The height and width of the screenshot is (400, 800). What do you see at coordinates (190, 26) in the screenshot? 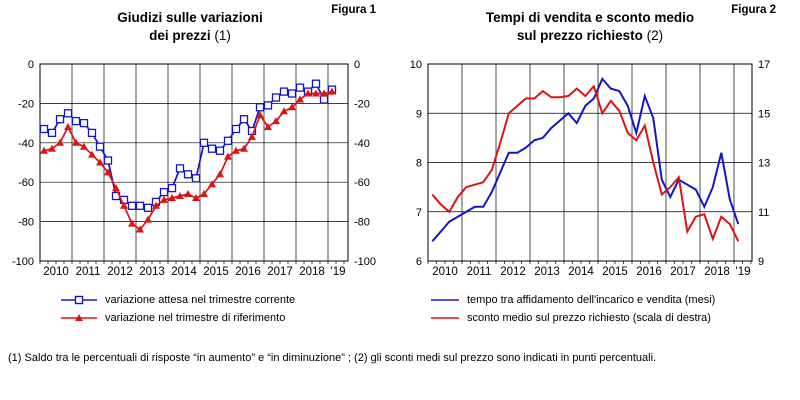
I see `figure-1-title: Giudizi sulle variazioni dei prezzi (1)` at bounding box center [190, 26].